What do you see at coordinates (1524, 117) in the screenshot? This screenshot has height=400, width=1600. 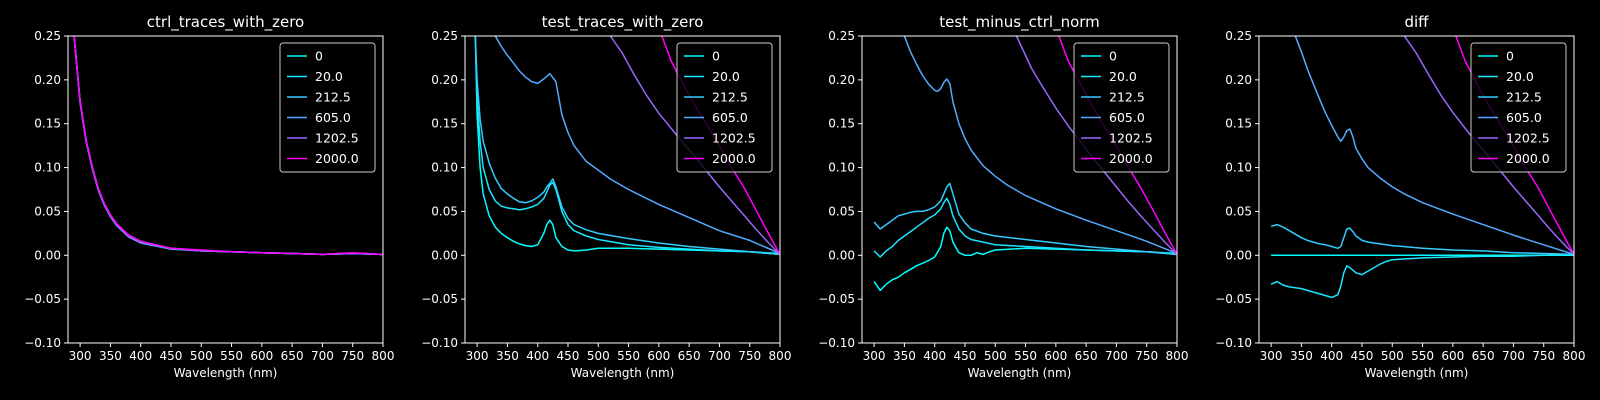 I see `legend-label: 605.0` at bounding box center [1524, 117].